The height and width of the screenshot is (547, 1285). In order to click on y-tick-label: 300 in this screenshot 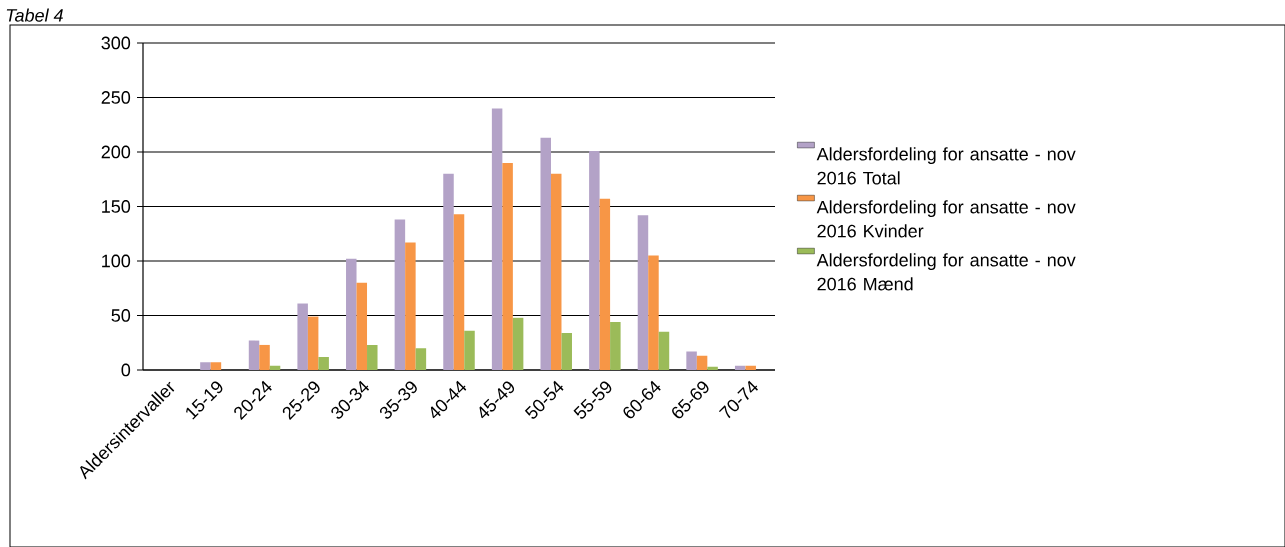, I will do `click(116, 43)`.